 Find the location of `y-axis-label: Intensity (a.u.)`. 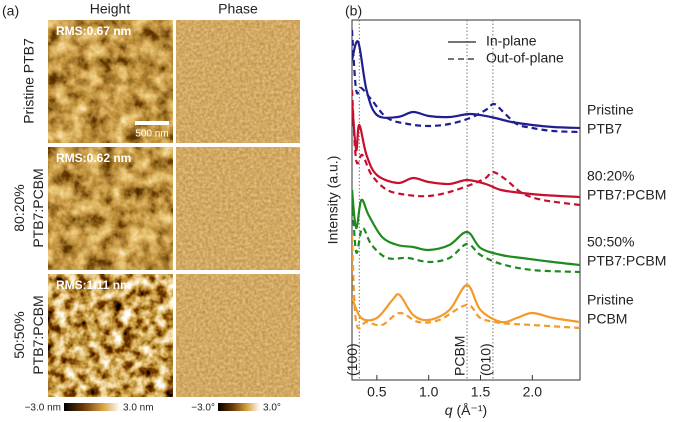

y-axis-label: Intensity (a.u.) is located at coordinates (333, 200).